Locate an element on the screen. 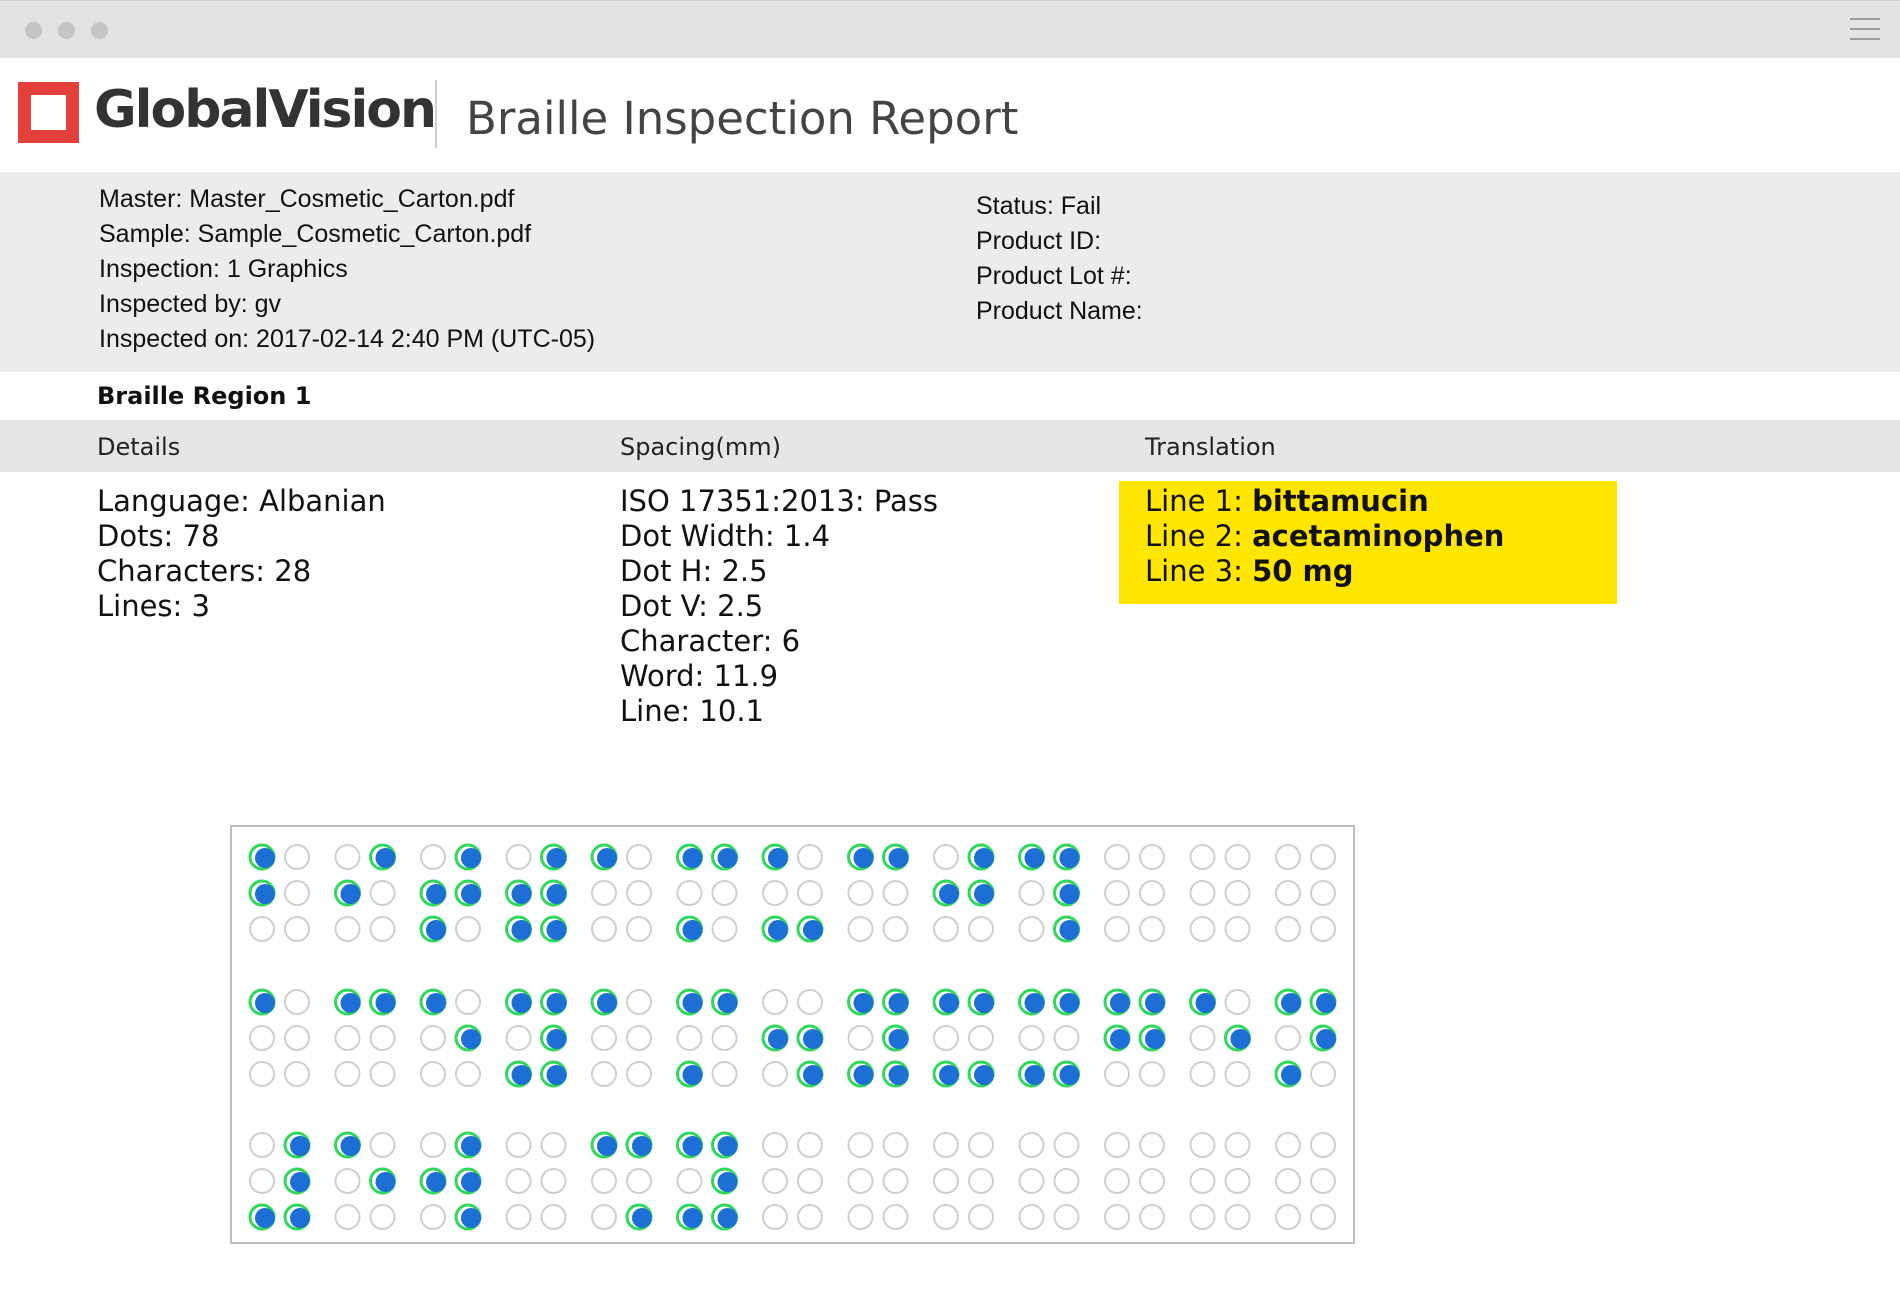 The width and height of the screenshot is (1900, 1308). window-close-dot is located at coordinates (33, 30).